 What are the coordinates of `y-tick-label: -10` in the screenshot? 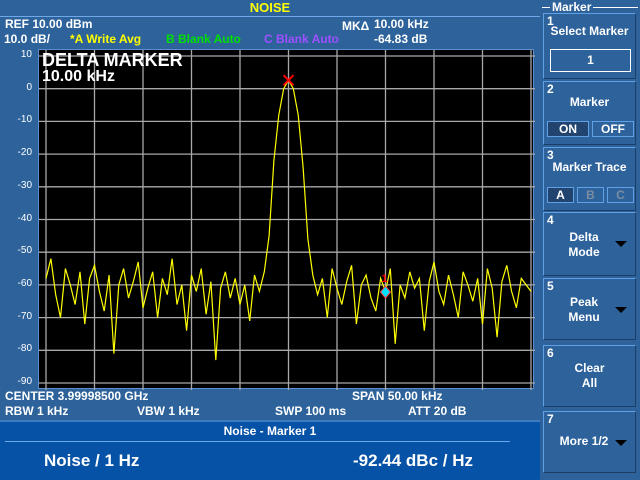 It's located at (24, 120).